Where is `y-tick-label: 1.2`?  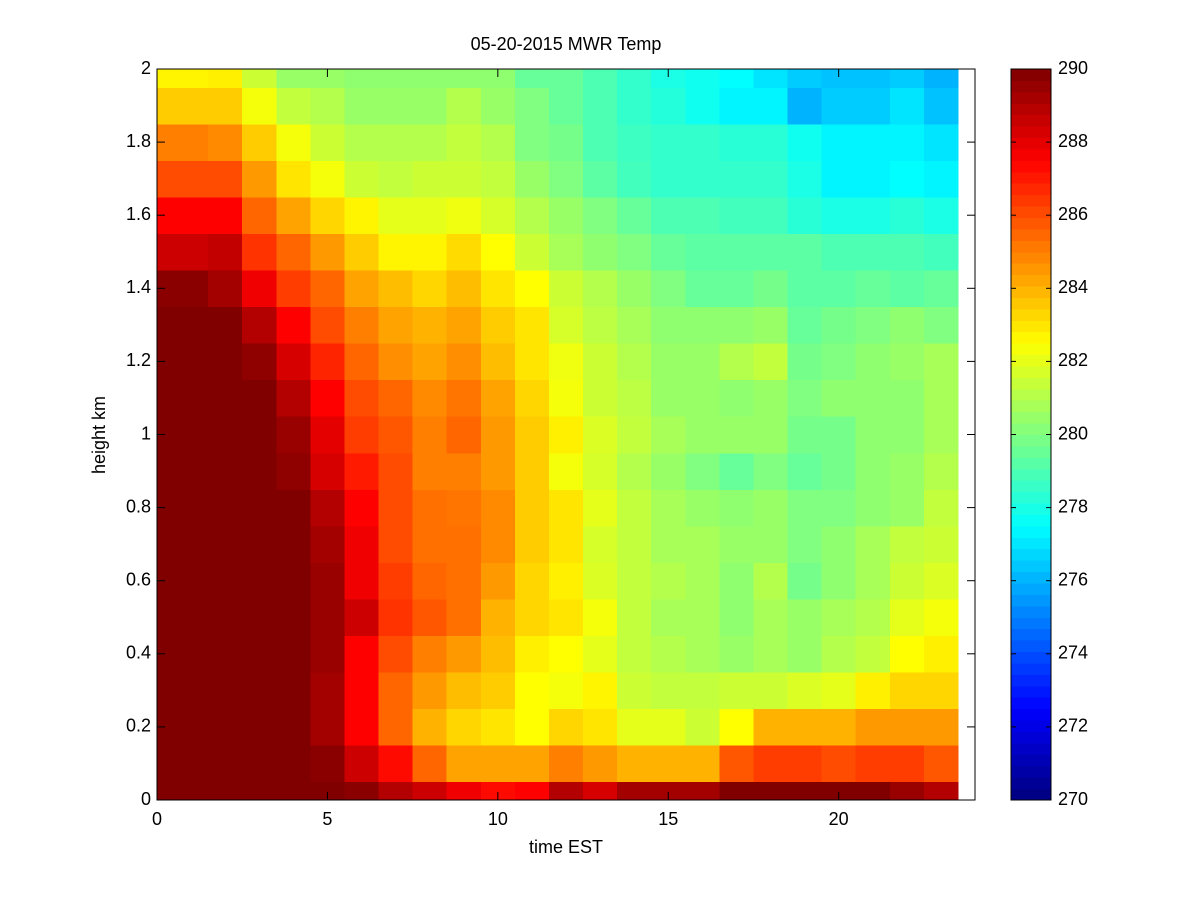
y-tick-label: 1.2 is located at coordinates (138, 360).